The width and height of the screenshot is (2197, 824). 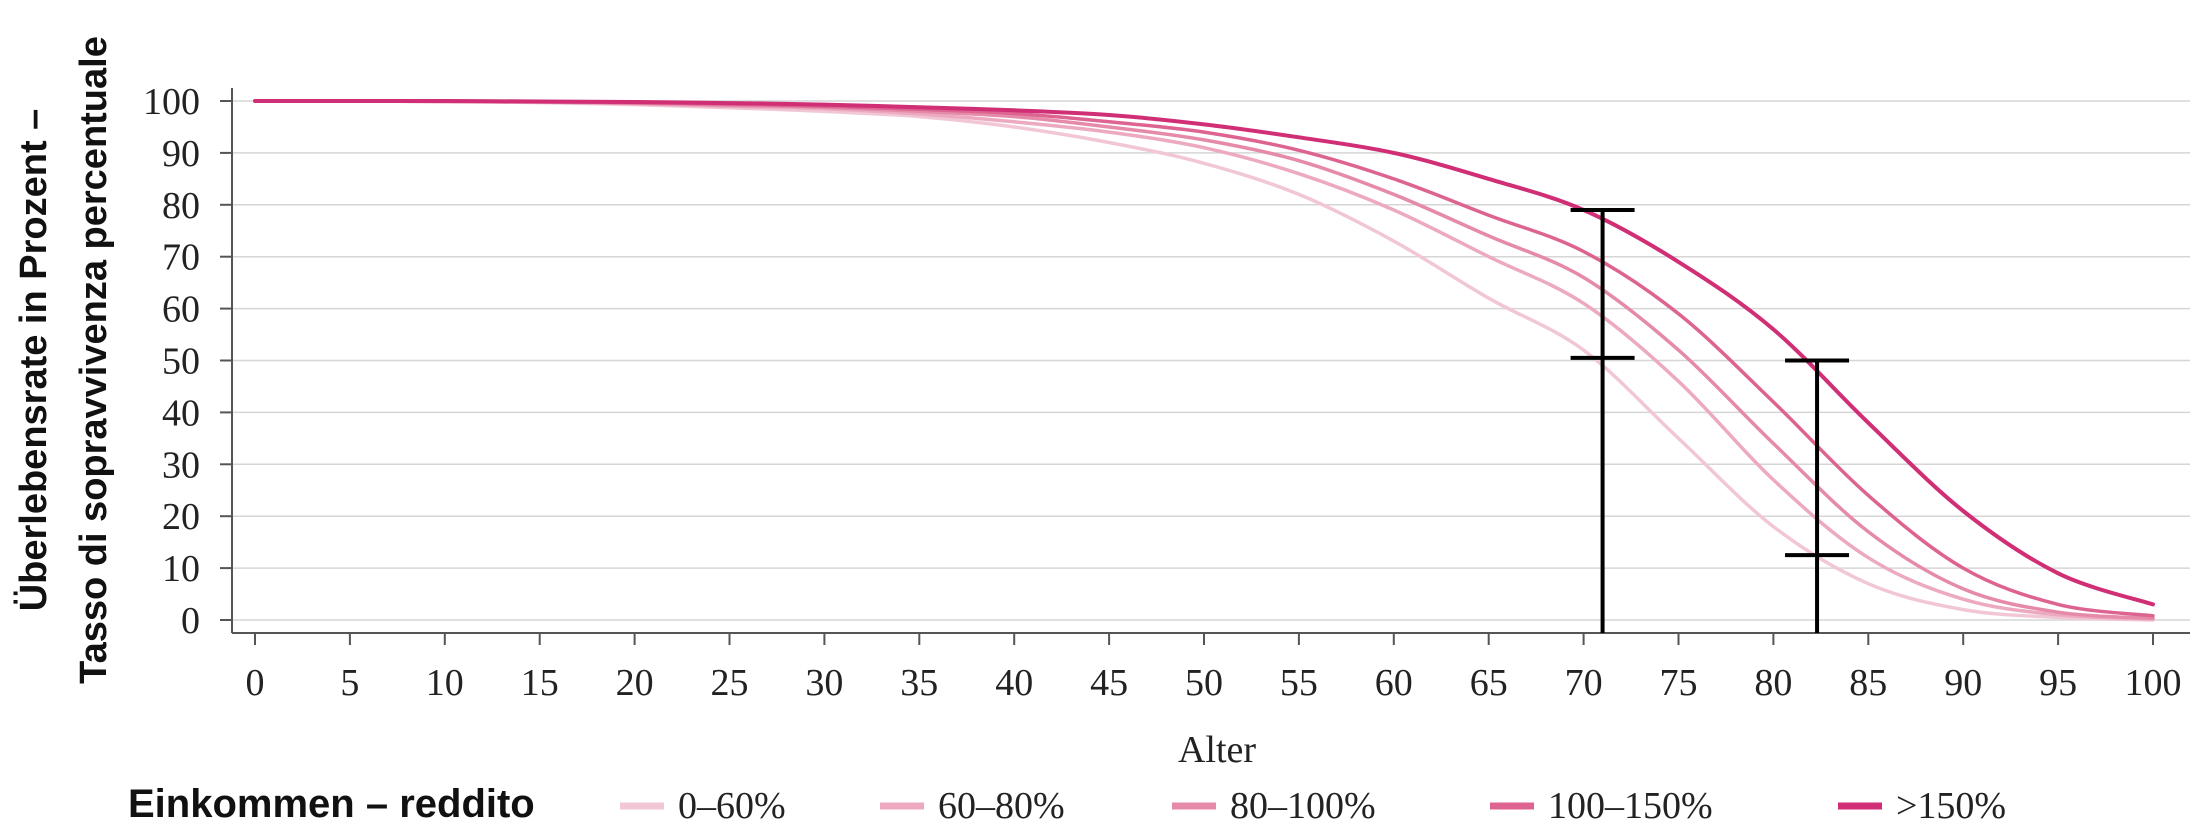 I want to click on y-tick-label: 60, so click(x=181, y=310).